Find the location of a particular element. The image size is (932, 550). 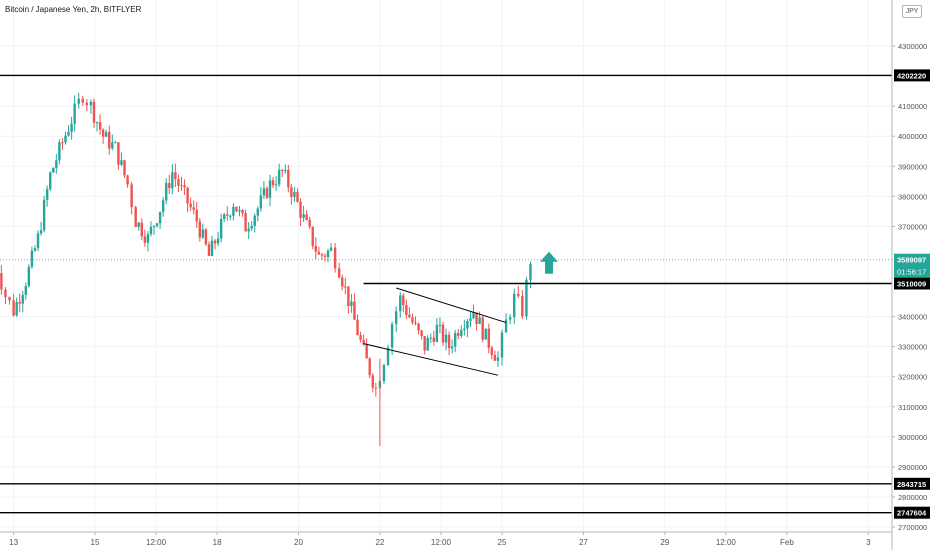

price-tick-label: 4300000 is located at coordinates (912, 46).